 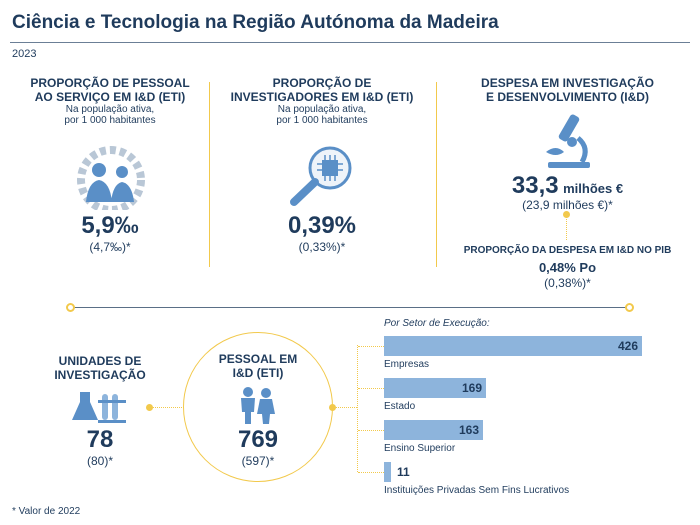 What do you see at coordinates (322, 247) in the screenshot?
I see `researchers-ratio-previous: (0,33%)*` at bounding box center [322, 247].